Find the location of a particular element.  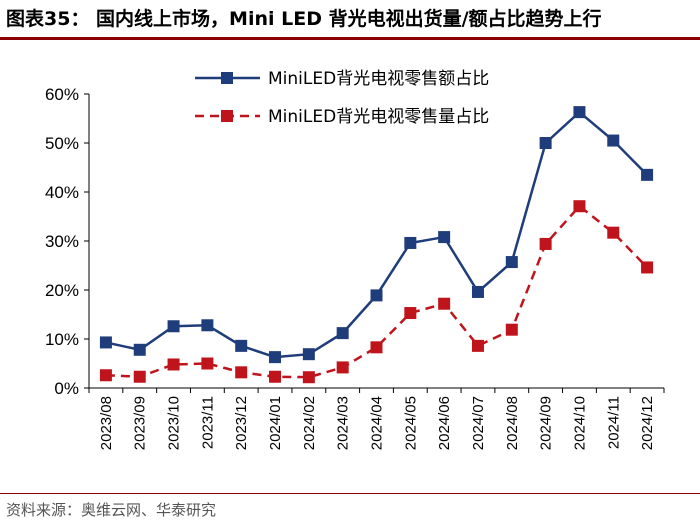

y-tick-label: 50% is located at coordinates (62, 143).